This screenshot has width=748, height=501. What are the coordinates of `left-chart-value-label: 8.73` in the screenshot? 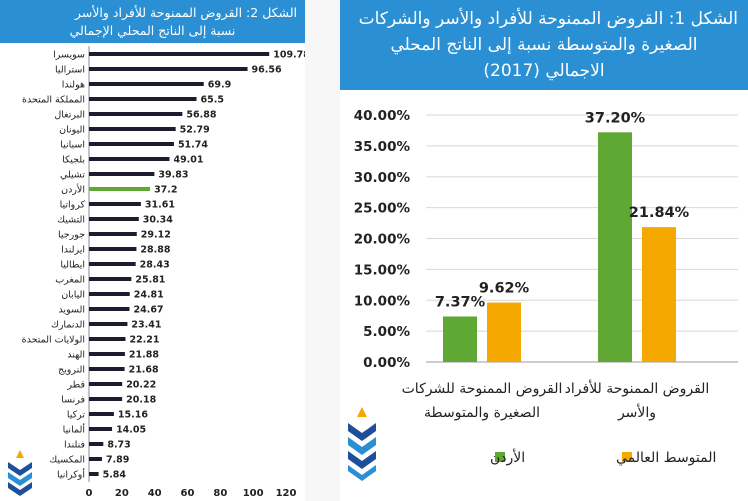 It's located at (118, 445).